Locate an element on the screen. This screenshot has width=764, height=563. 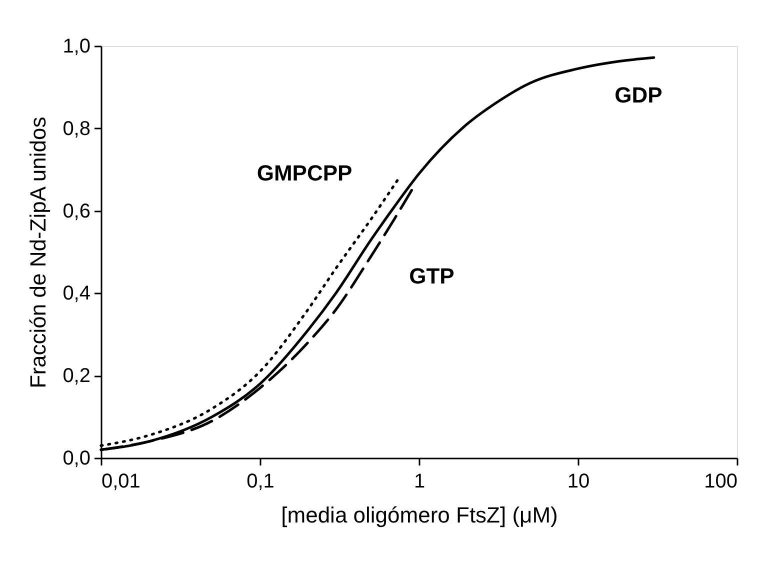
x-tick-label: 1 is located at coordinates (420, 481).